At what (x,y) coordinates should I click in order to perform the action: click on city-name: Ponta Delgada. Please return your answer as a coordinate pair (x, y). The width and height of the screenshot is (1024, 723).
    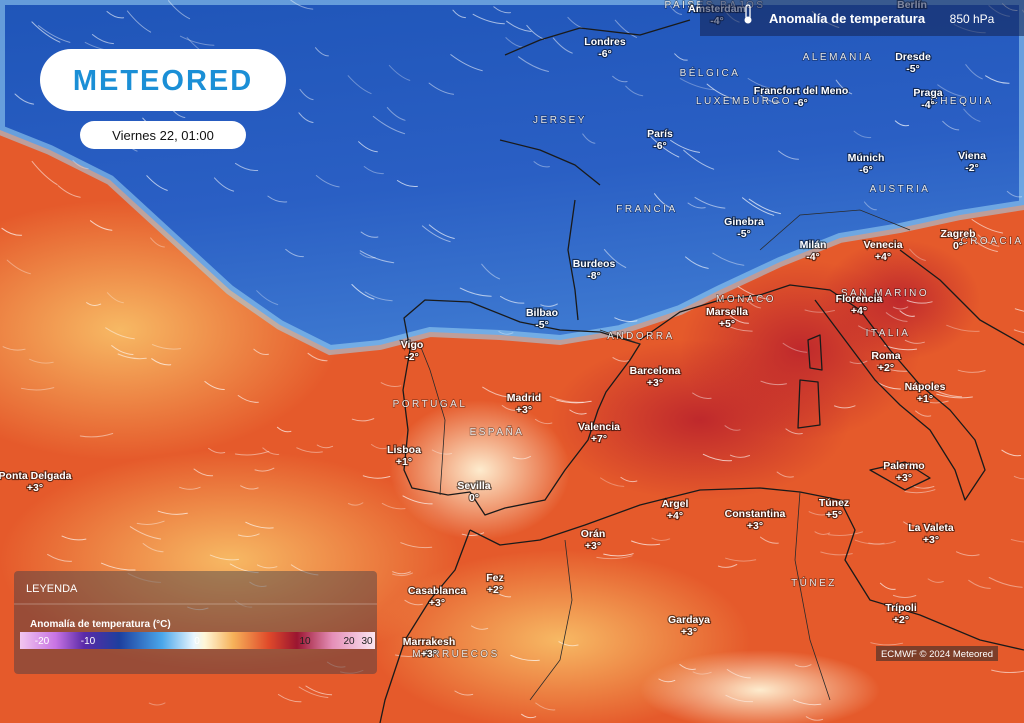
    Looking at the image, I should click on (36, 476).